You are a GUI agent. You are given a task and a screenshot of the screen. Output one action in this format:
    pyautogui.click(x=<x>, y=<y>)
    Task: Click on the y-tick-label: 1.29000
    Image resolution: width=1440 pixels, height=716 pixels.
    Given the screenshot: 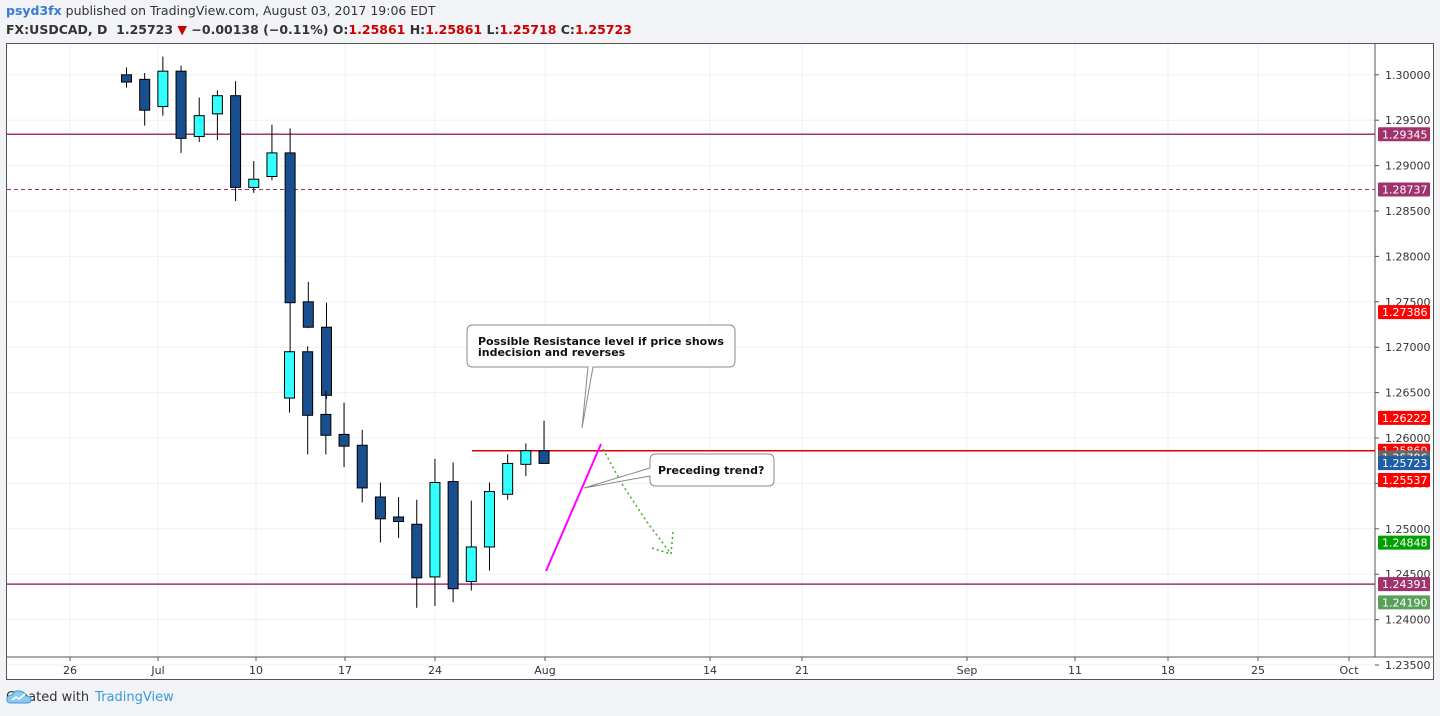 What is the action you would take?
    pyautogui.click(x=1408, y=166)
    